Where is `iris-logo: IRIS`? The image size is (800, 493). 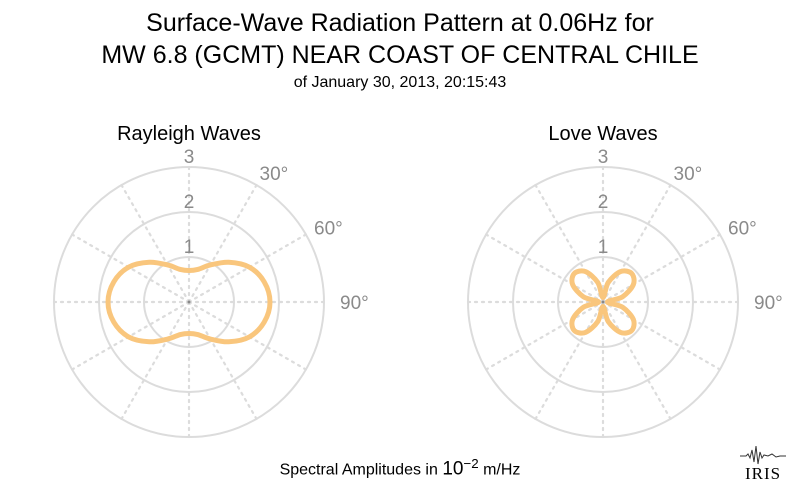 iris-logo: IRIS is located at coordinates (763, 462).